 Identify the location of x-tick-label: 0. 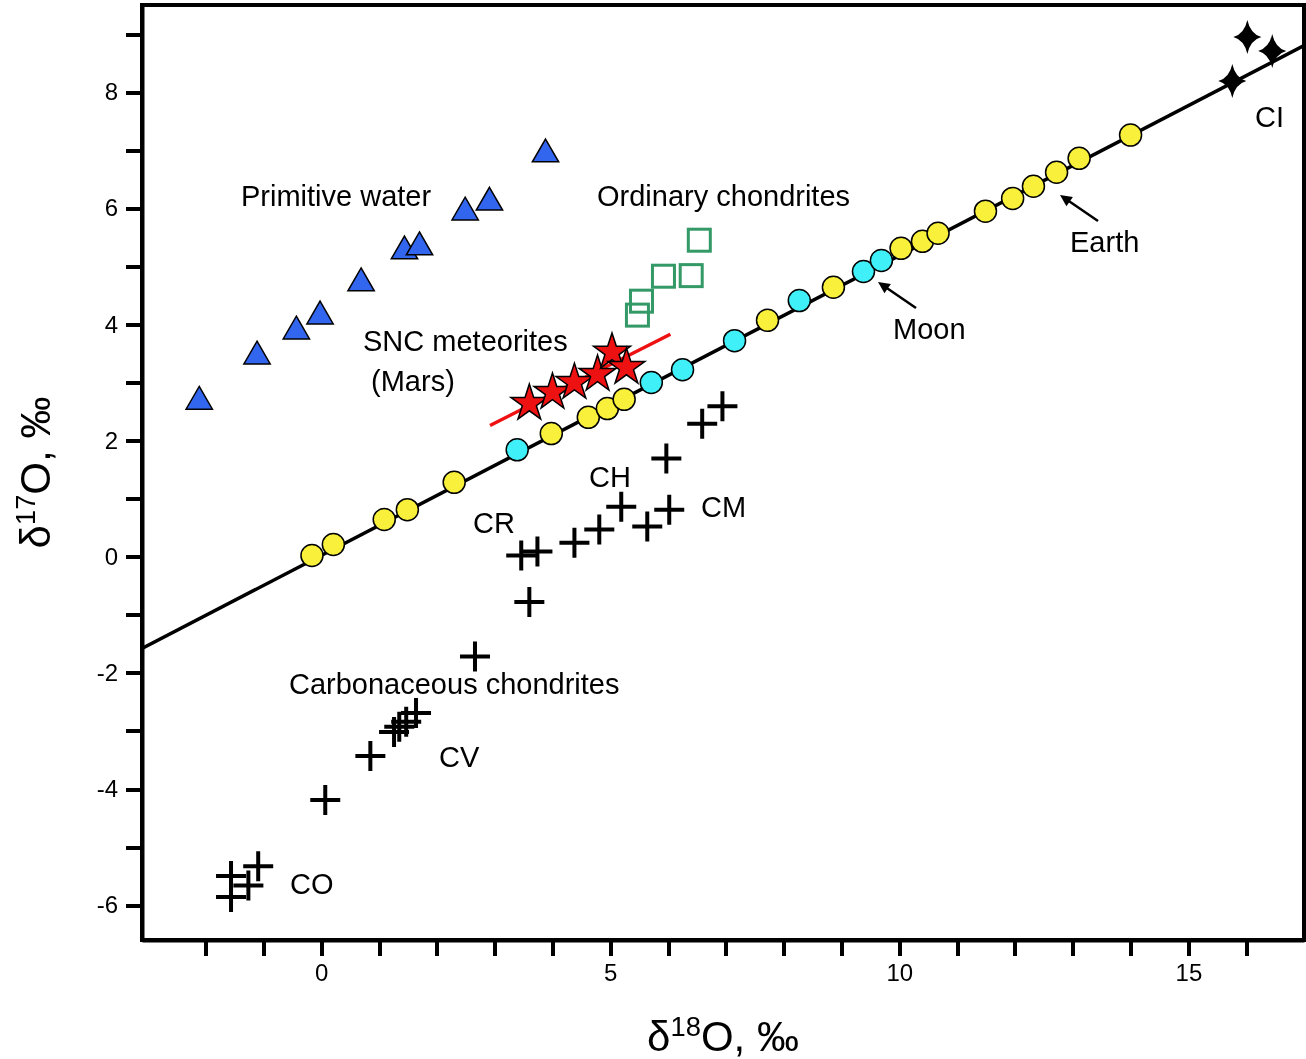
(322, 973).